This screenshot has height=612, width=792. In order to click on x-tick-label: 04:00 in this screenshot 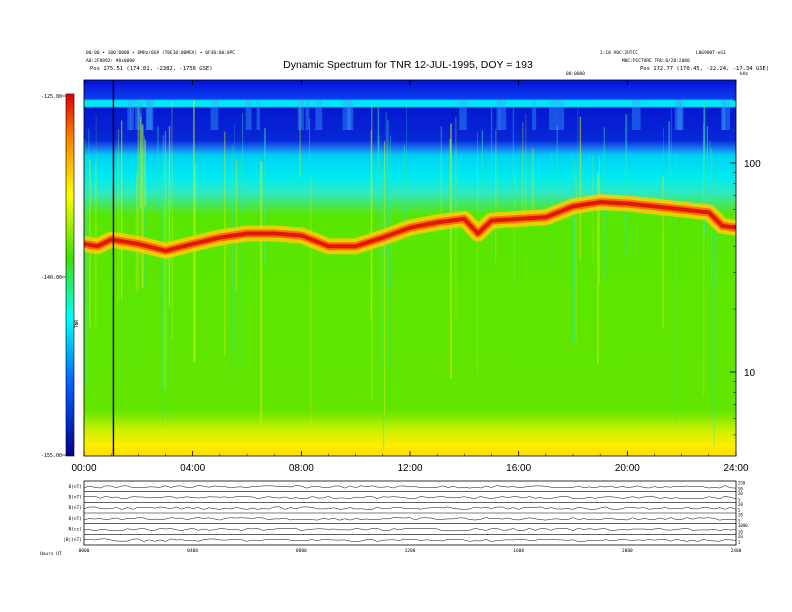, I will do `click(192, 468)`.